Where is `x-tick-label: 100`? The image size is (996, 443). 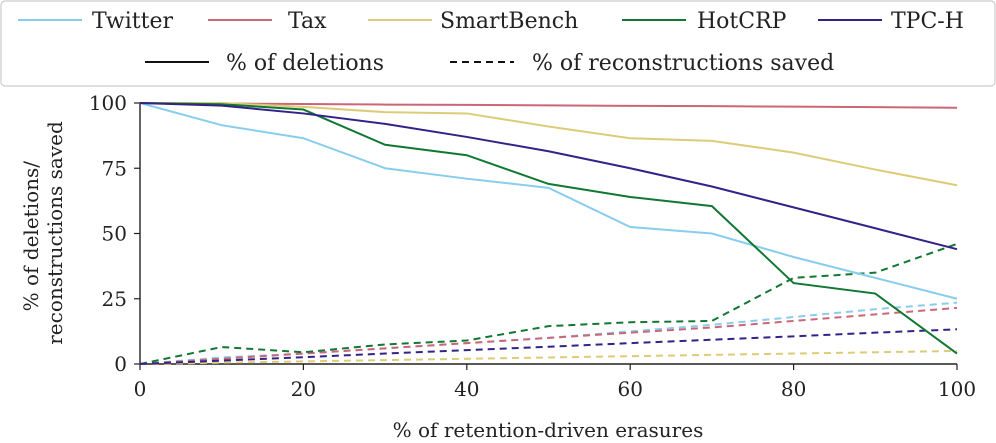
x-tick-label: 100 is located at coordinates (957, 389).